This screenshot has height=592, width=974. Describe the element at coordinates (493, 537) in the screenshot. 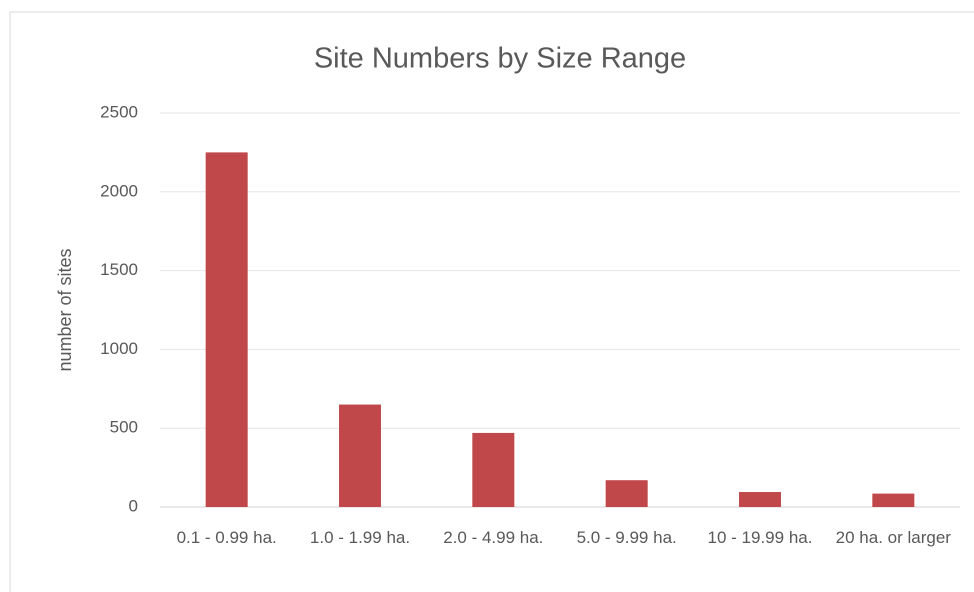

I see `x-tick-label: 2.0 - 4.99 ha.` at that location.